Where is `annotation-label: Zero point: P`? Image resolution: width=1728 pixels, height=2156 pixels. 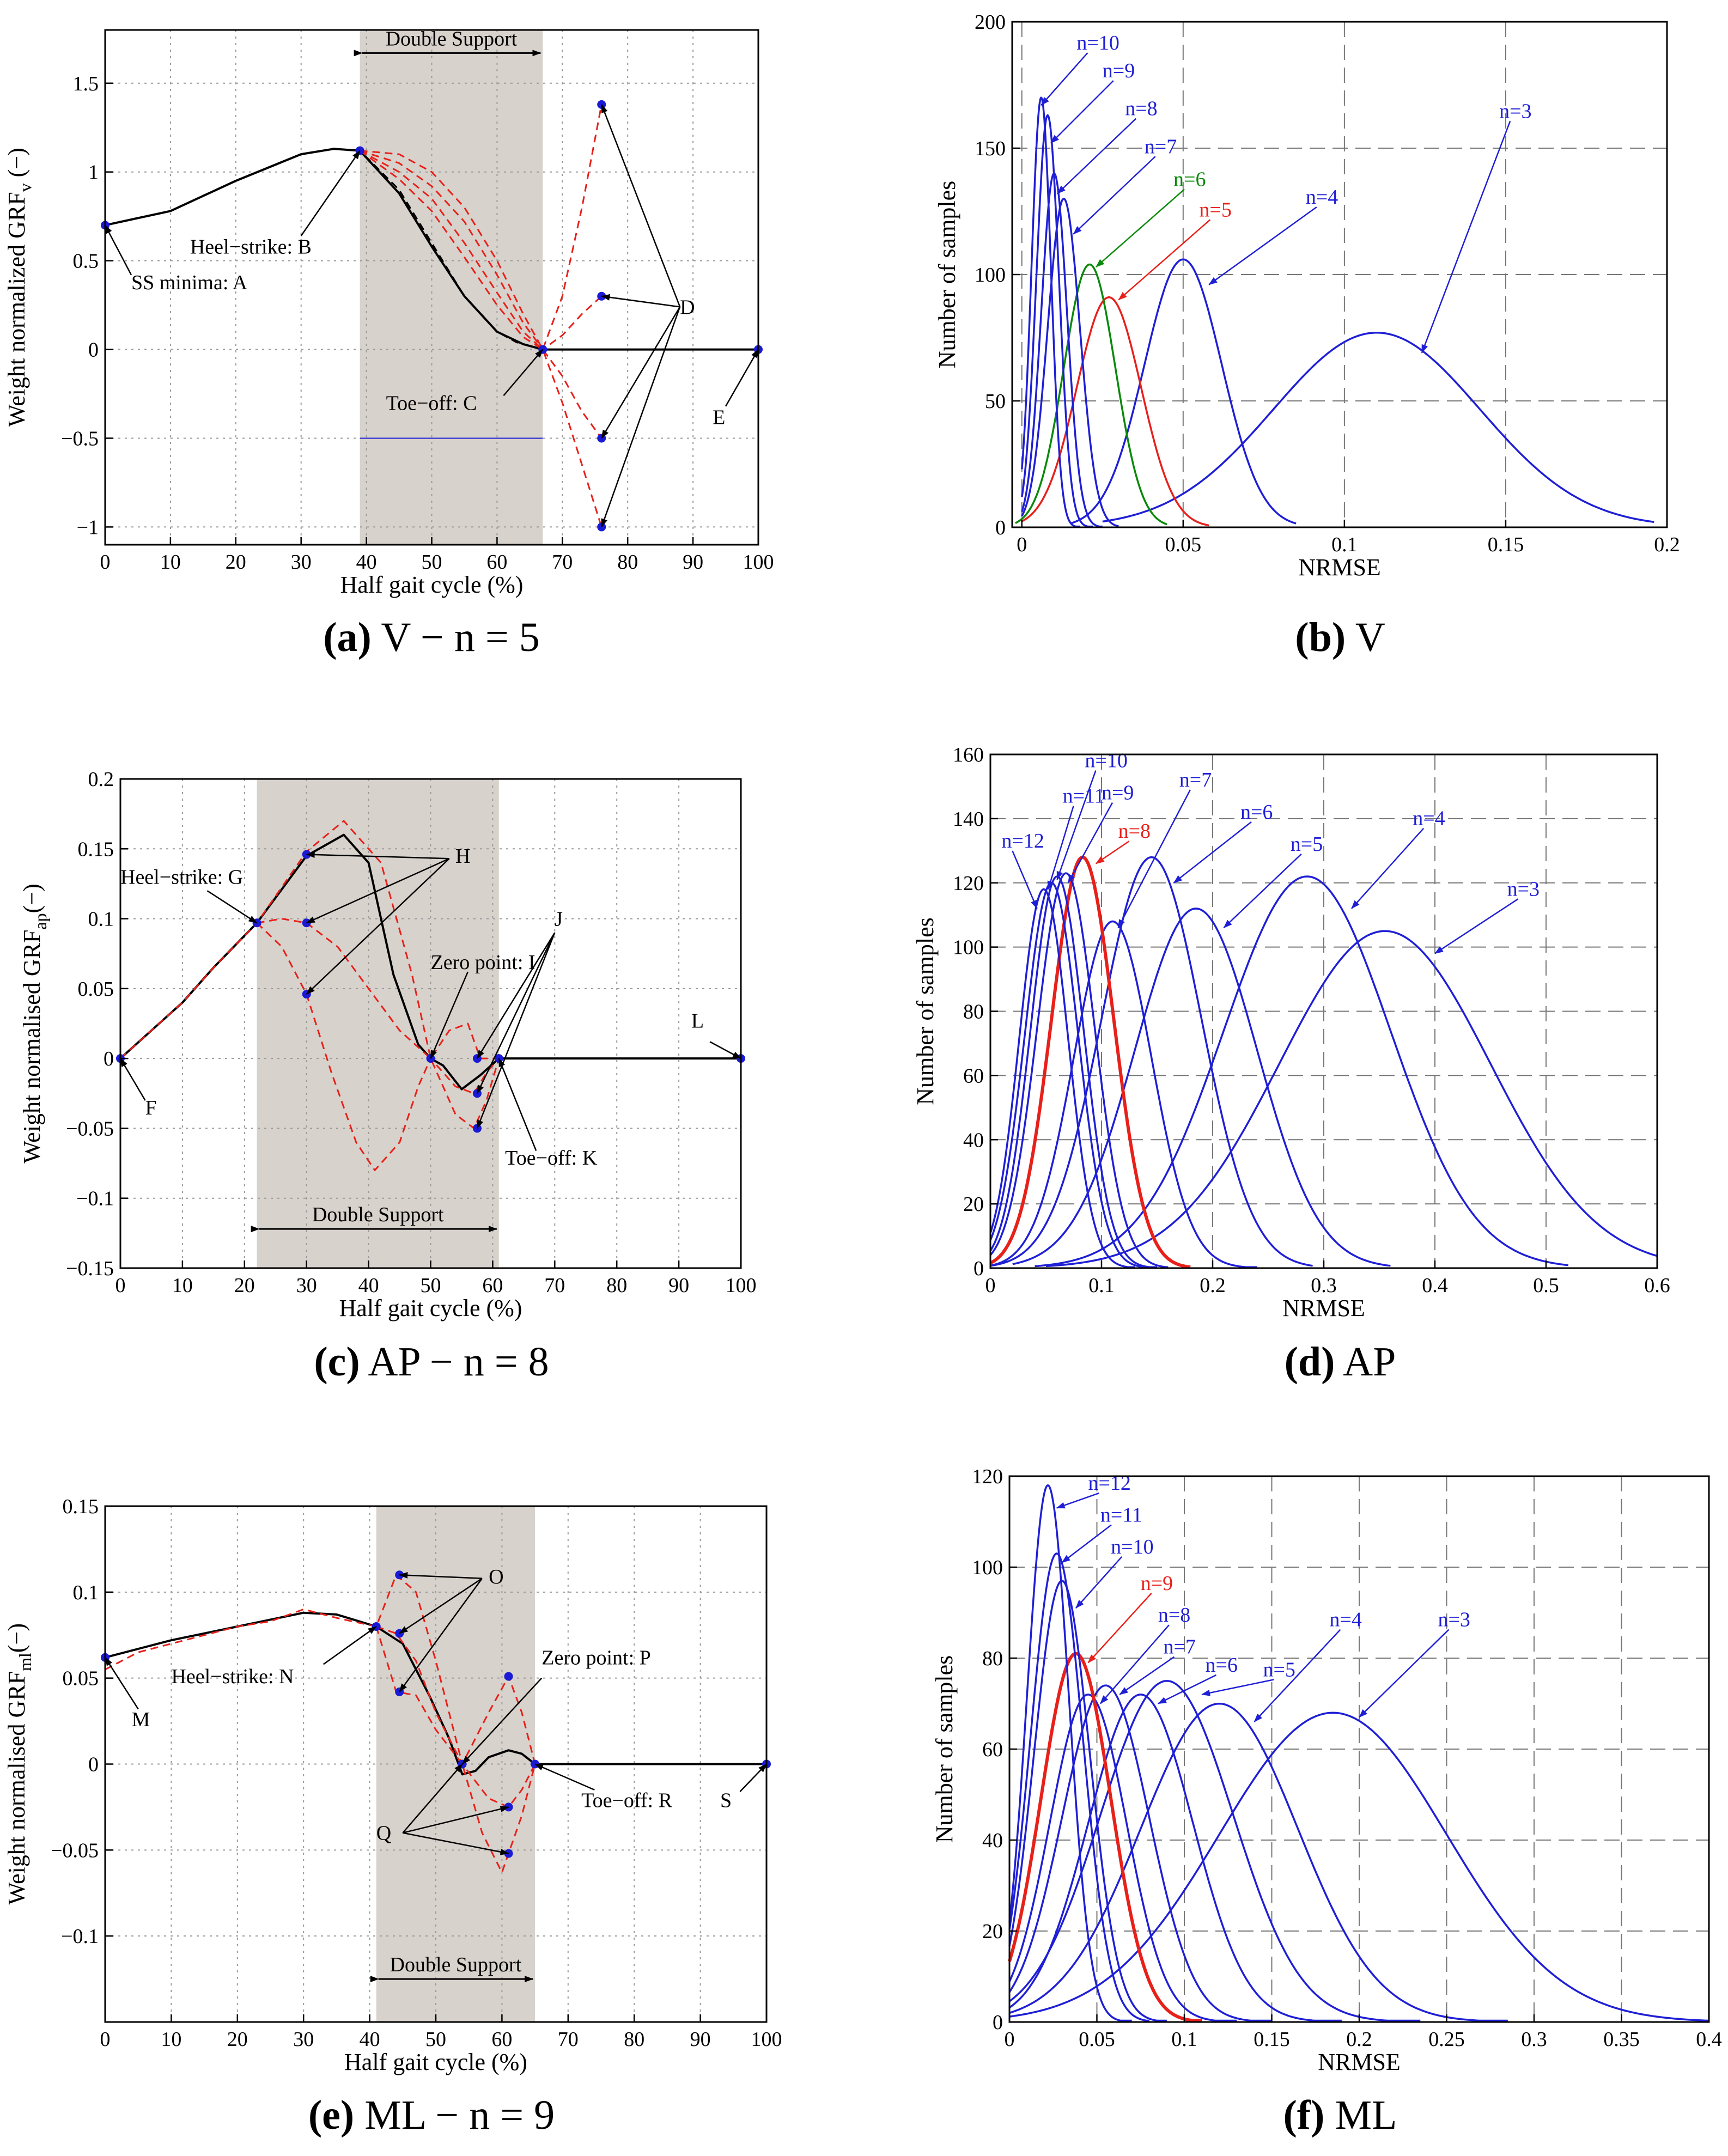 annotation-label: Zero point: P is located at coordinates (596, 1657).